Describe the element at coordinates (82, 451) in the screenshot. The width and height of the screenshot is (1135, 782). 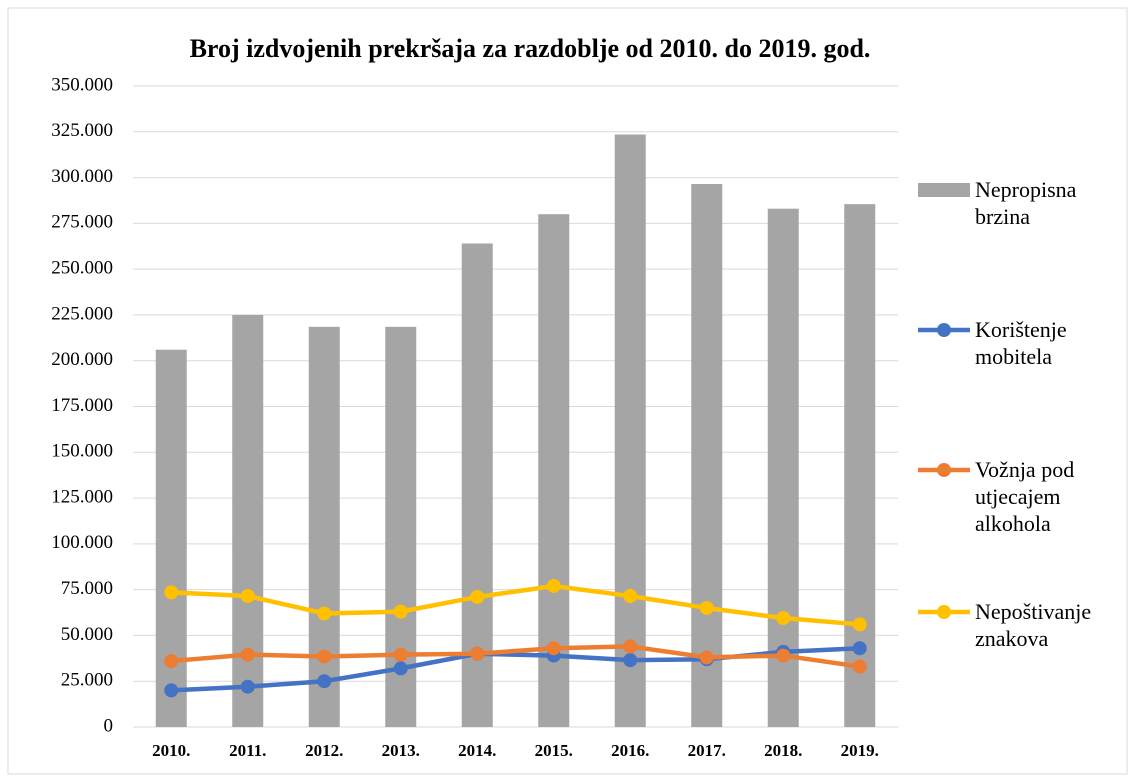
I see `y-tick-label: 150.000` at that location.